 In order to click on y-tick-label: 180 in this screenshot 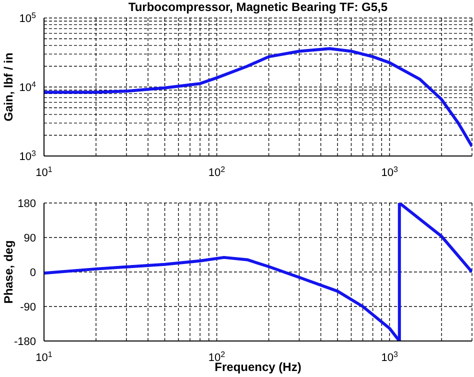, I will do `click(27, 204)`.